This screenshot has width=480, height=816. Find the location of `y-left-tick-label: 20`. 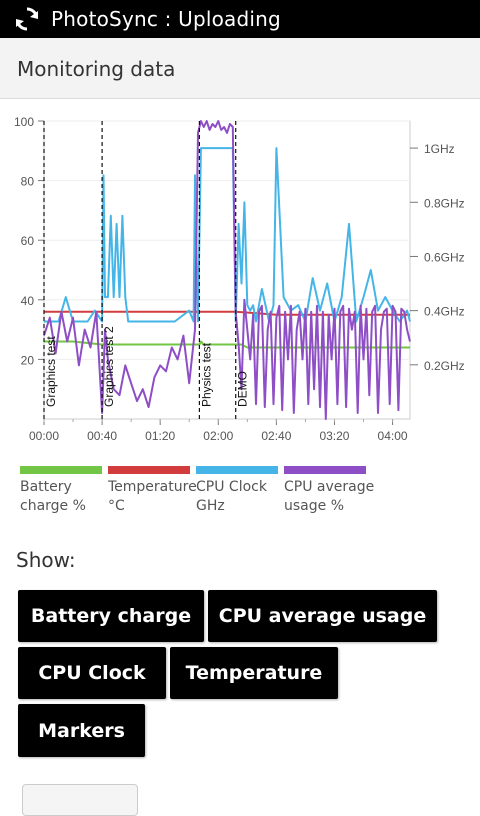

y-left-tick-label: 20 is located at coordinates (28, 360).